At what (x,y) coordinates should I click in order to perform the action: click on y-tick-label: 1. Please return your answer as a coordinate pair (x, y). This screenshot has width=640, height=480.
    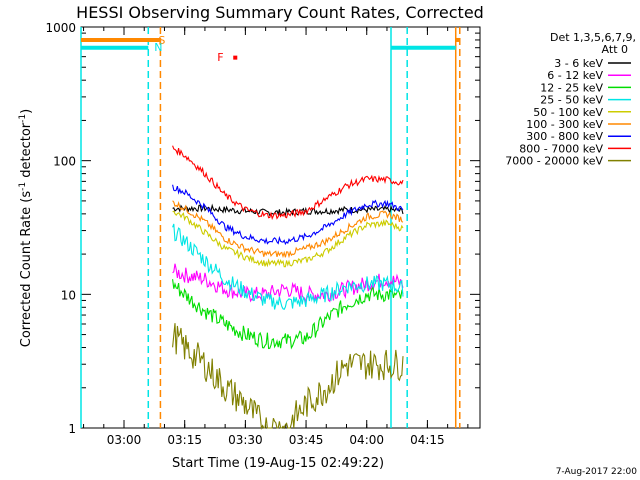
    Looking at the image, I should click on (72, 429).